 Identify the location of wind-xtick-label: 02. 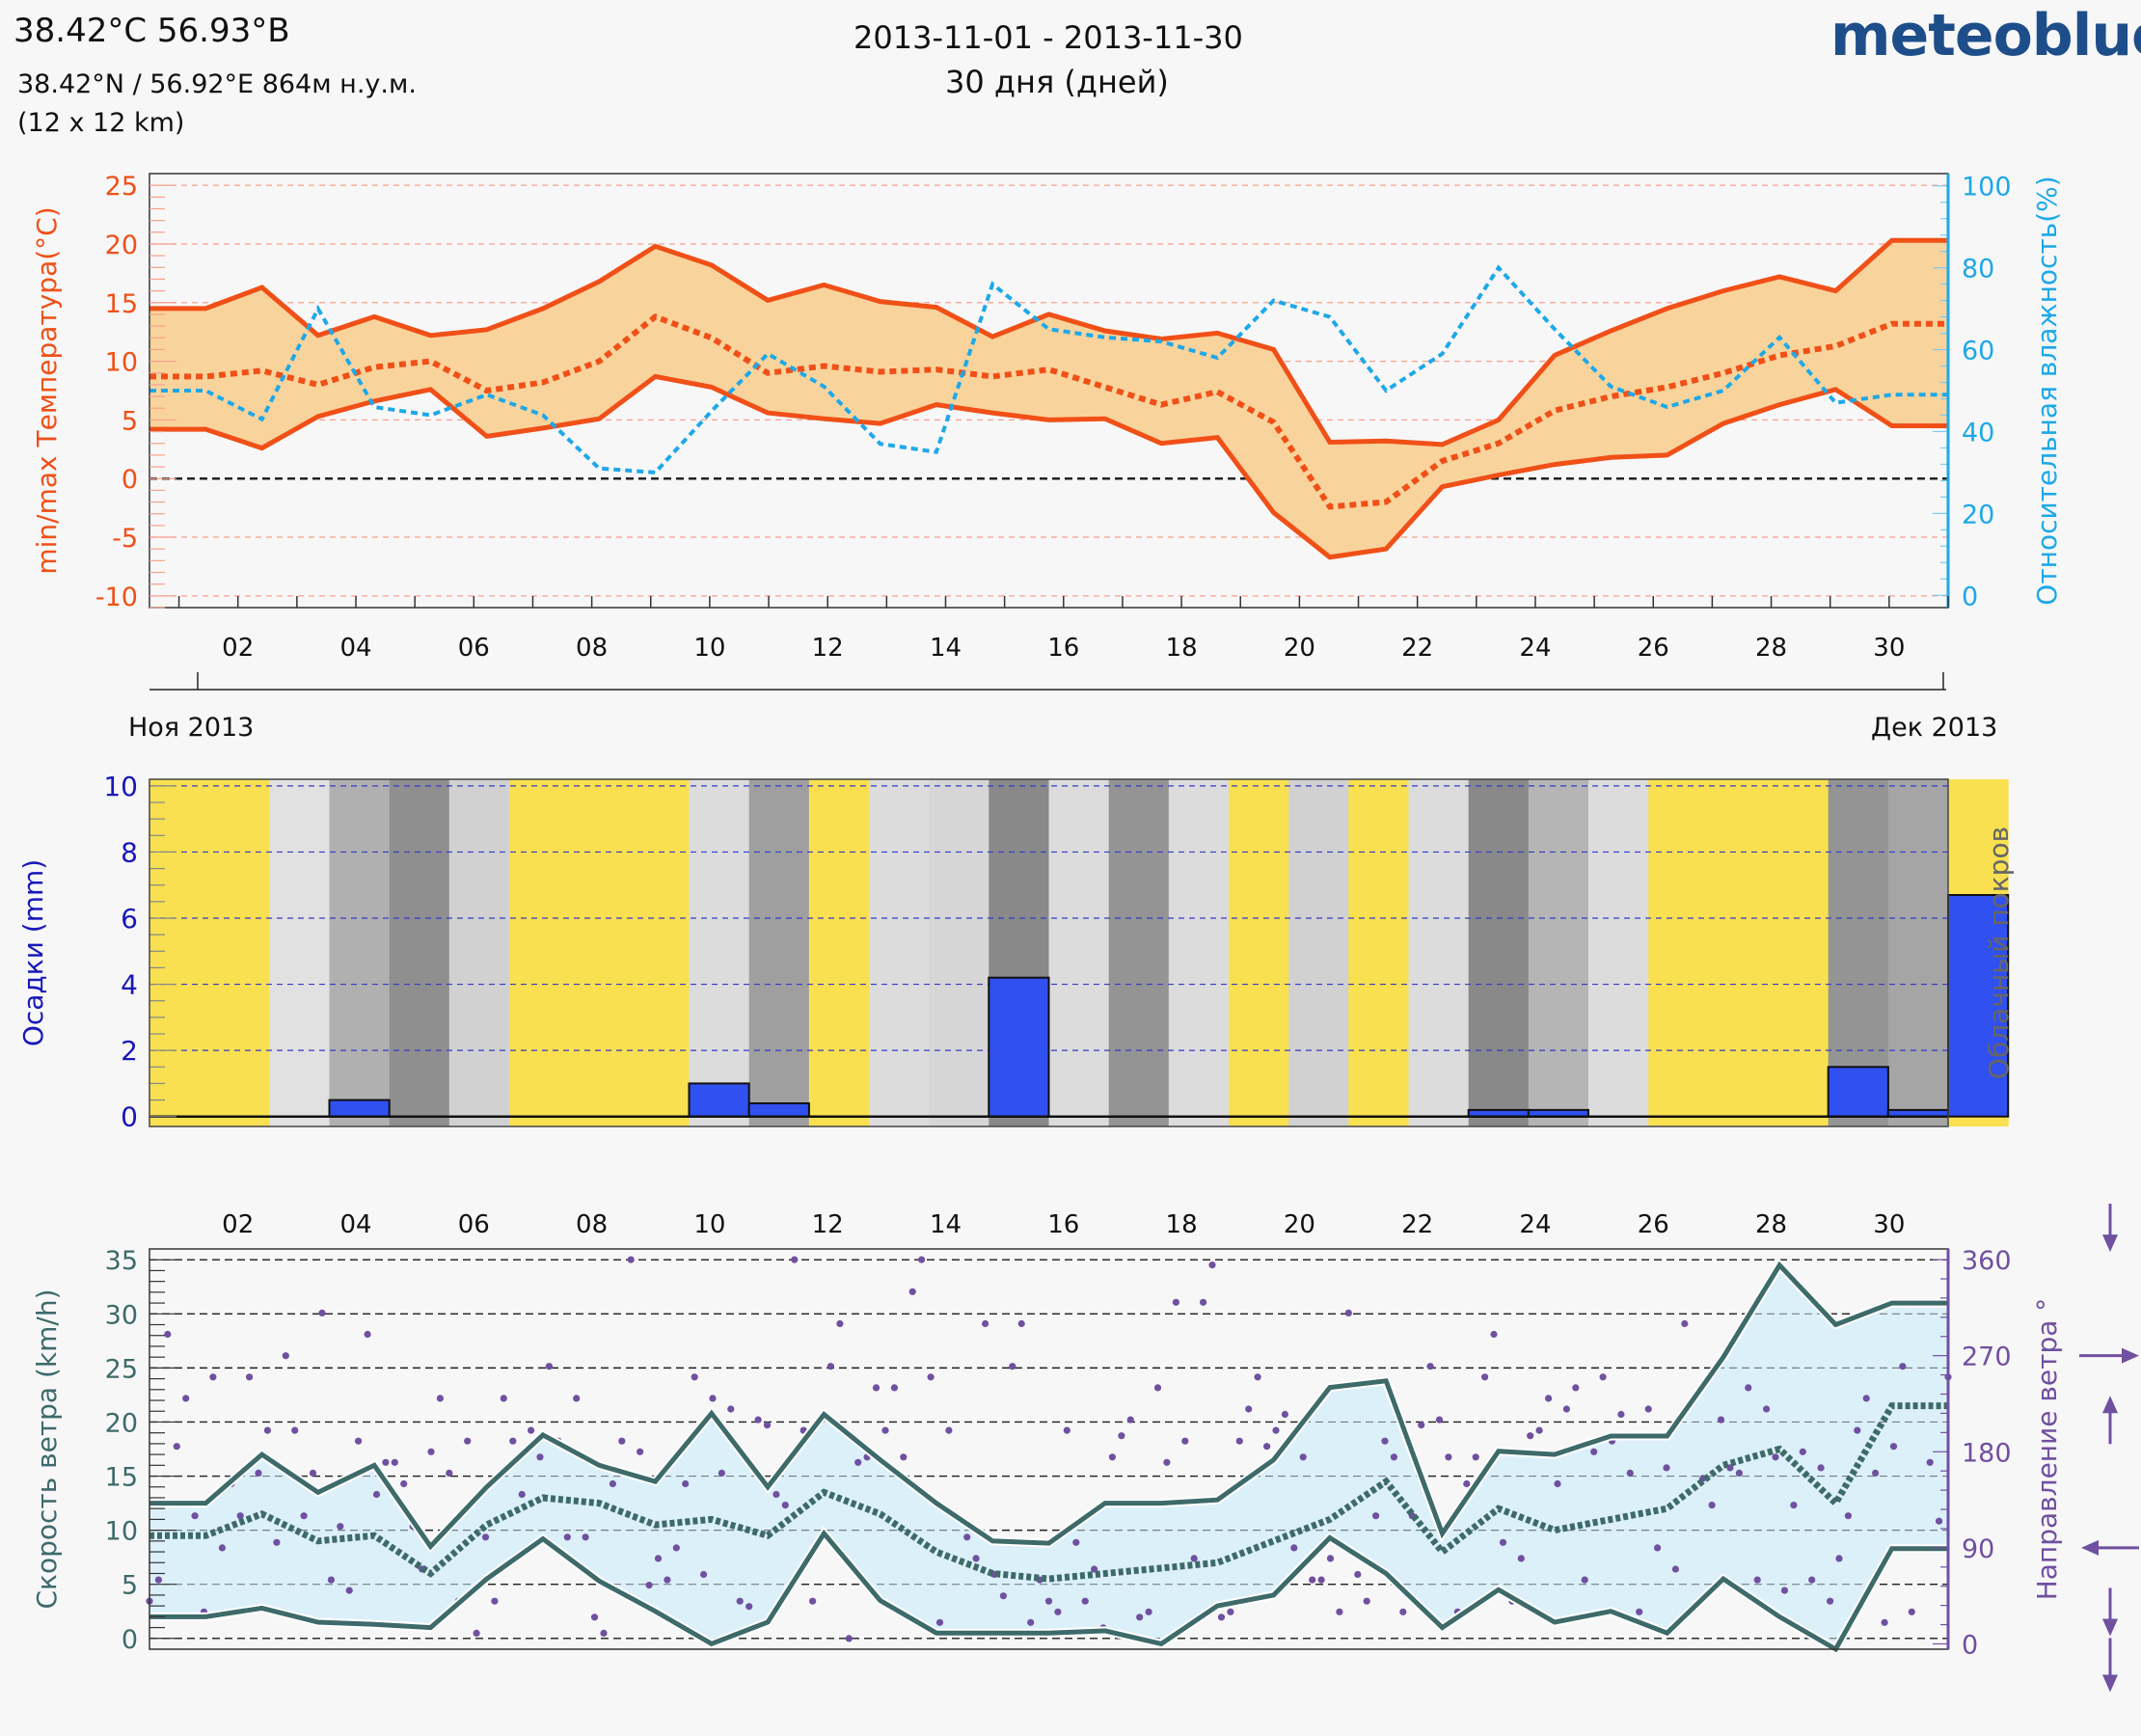
(238, 1224).